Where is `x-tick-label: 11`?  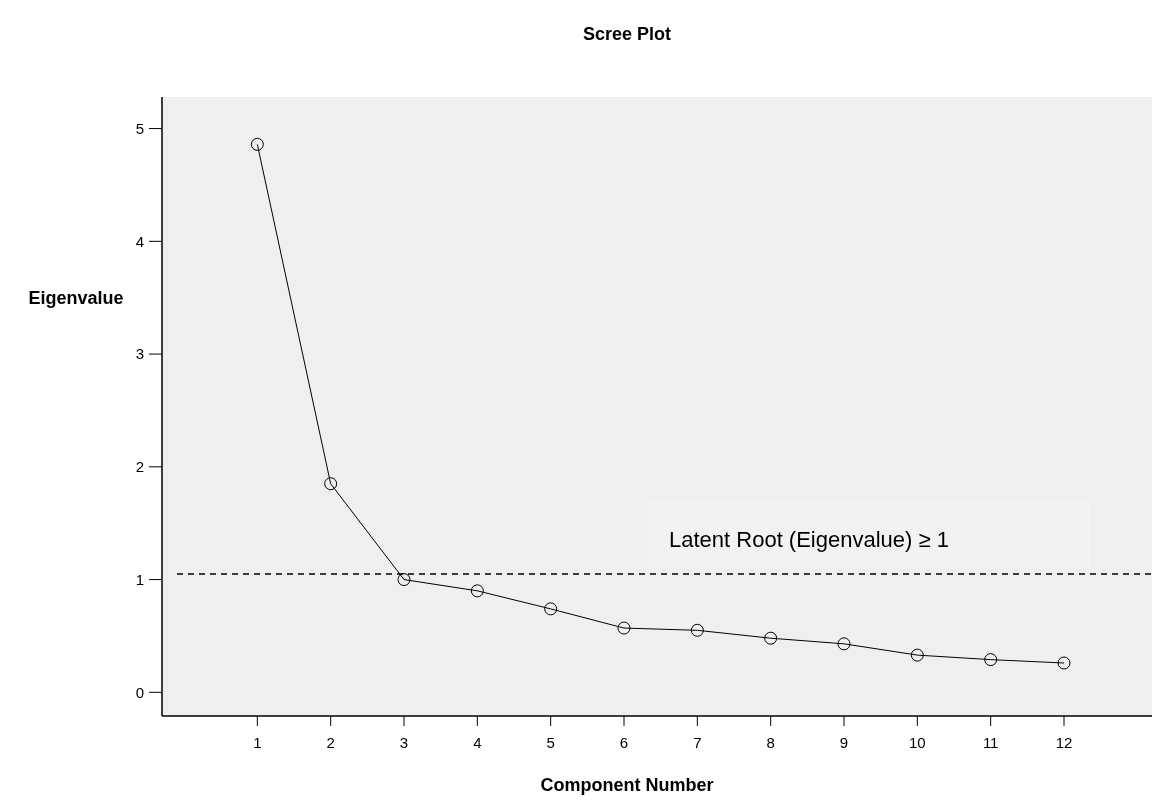 x-tick-label: 11 is located at coordinates (990, 742).